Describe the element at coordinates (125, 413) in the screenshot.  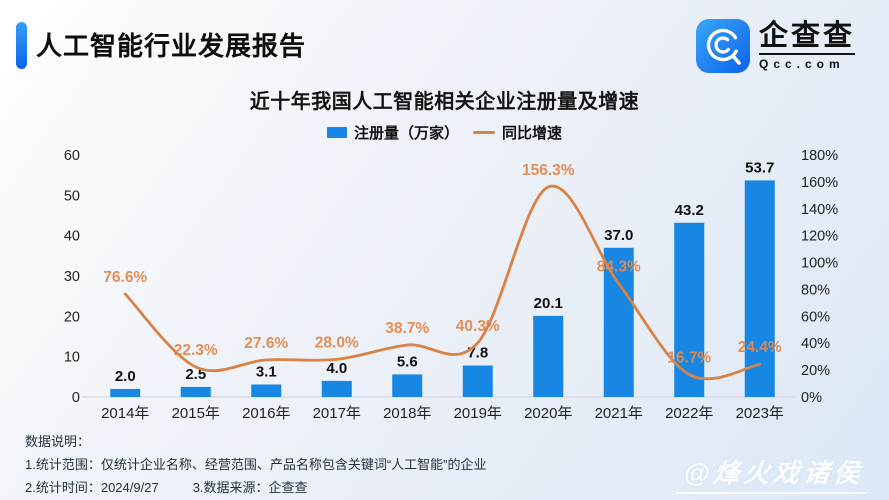
I see `x-axis-label: 2014年` at that location.